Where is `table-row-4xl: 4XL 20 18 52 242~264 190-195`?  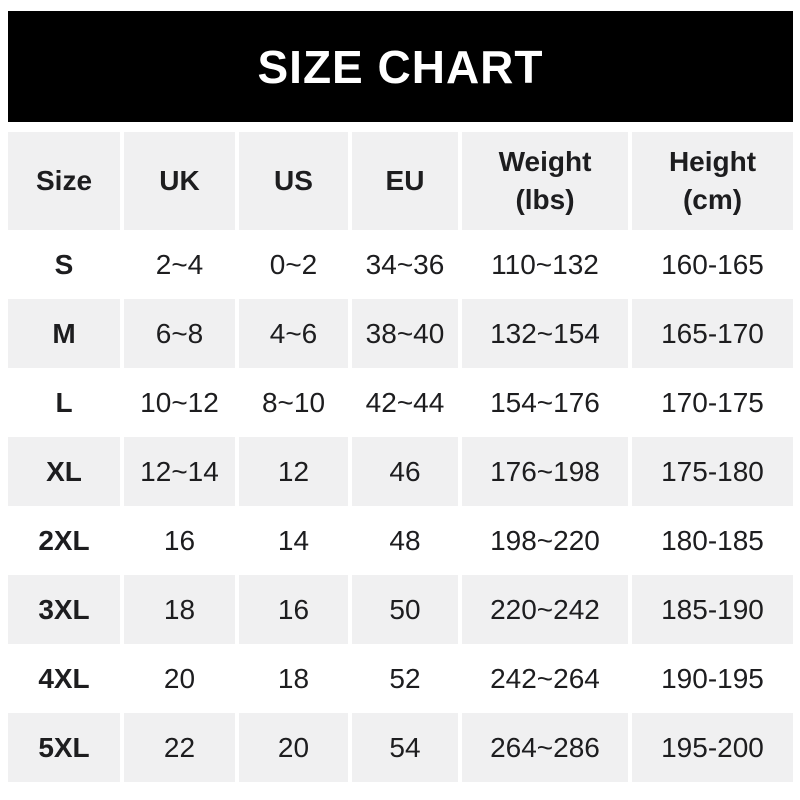 table-row-4xl: 4XL 20 18 52 242~264 190-195 is located at coordinates (400, 678).